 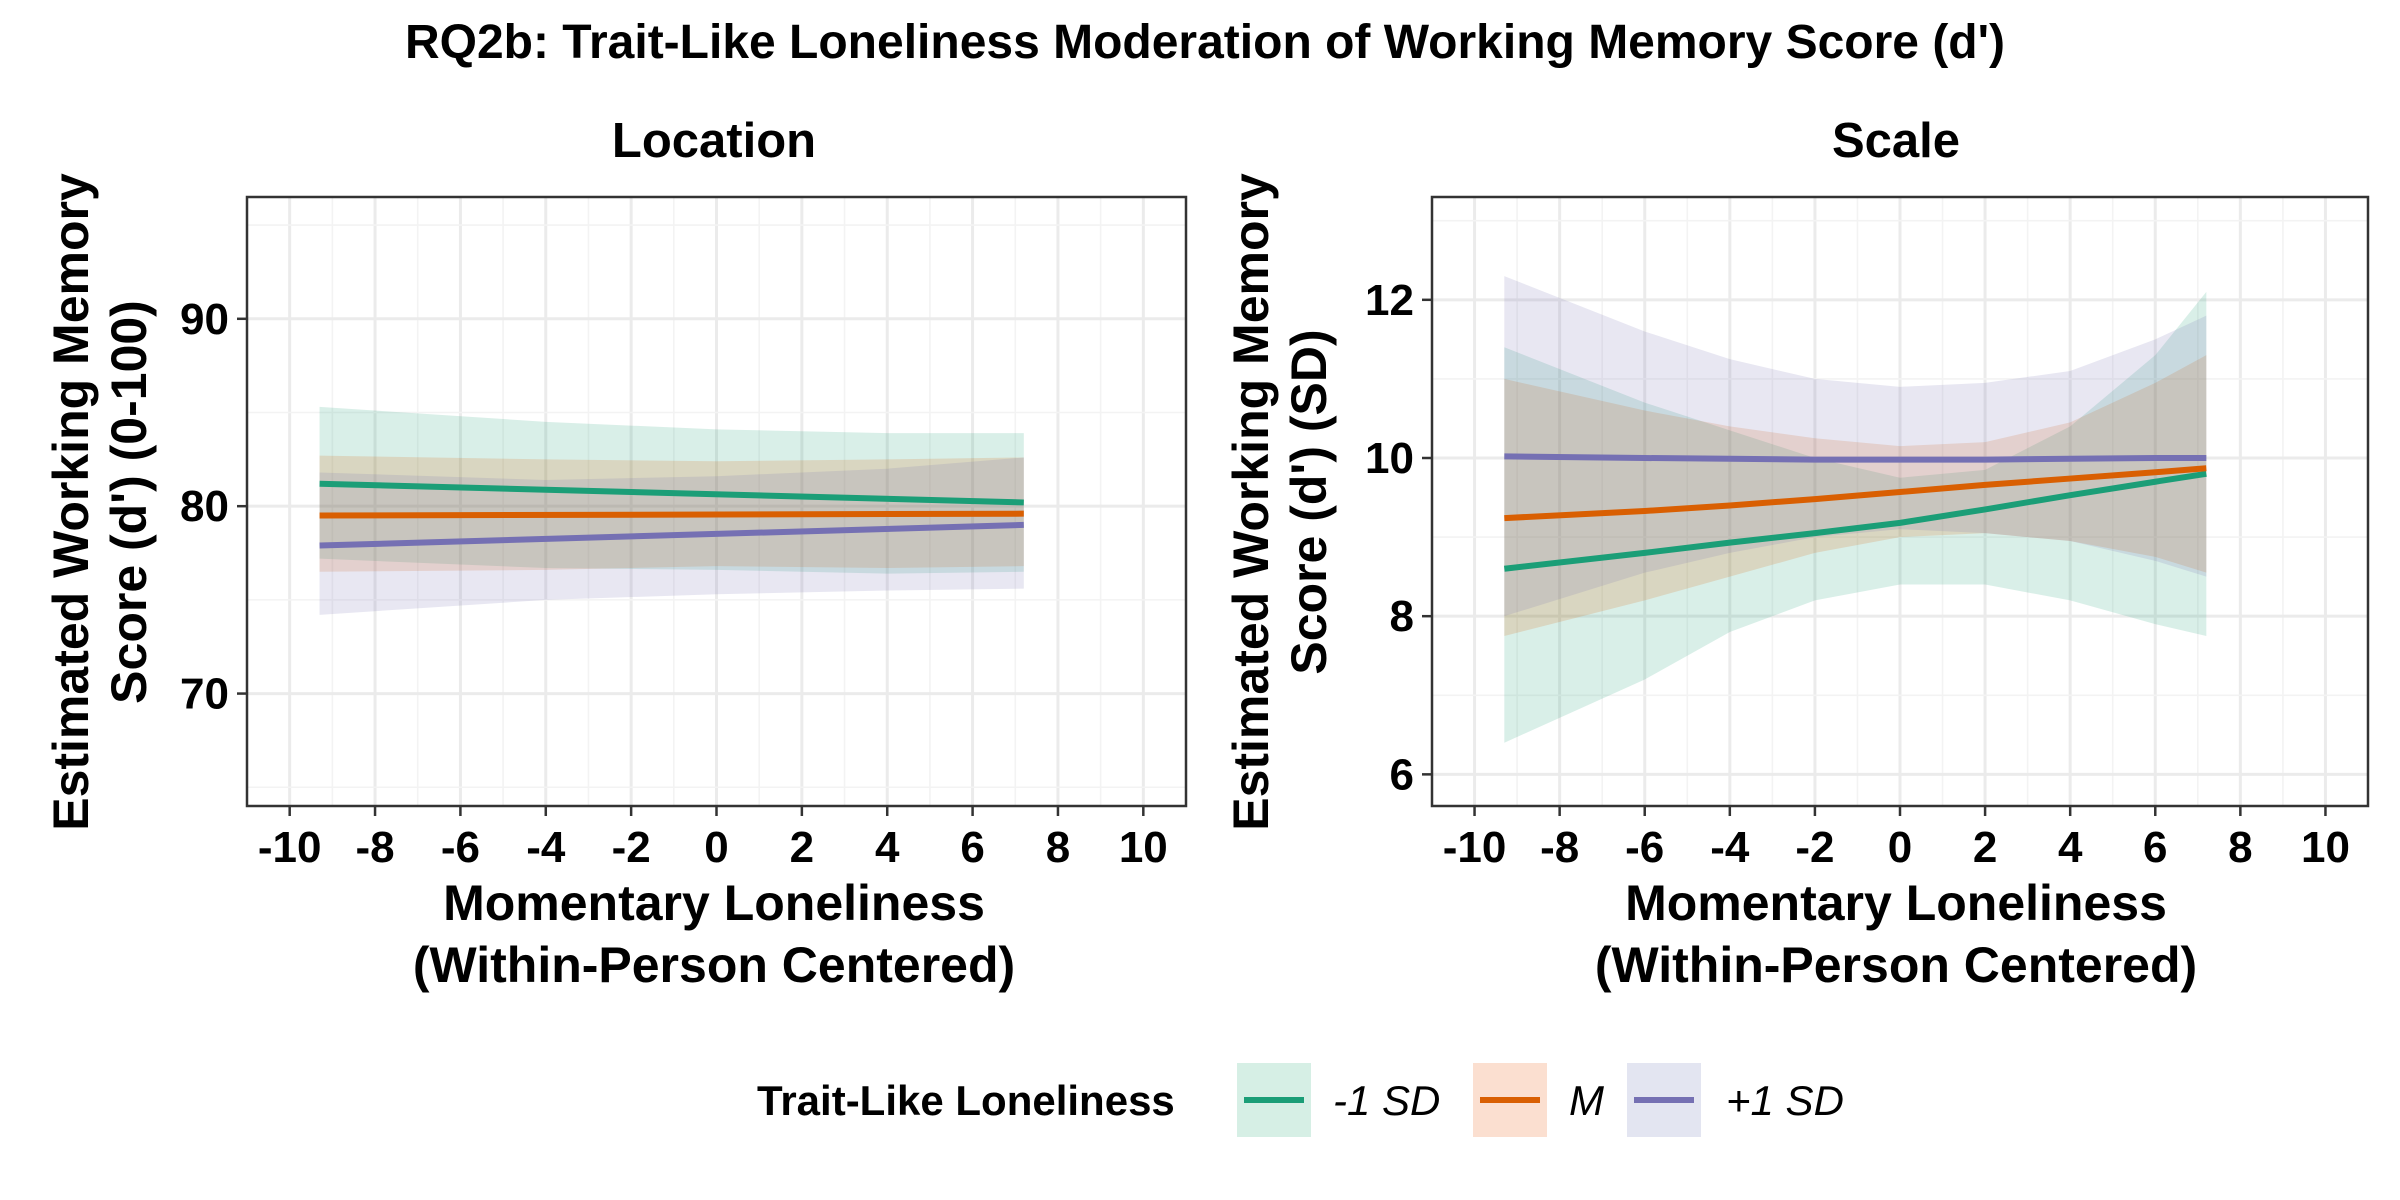 What do you see at coordinates (671, 514) in the screenshot?
I see `location-line-m` at bounding box center [671, 514].